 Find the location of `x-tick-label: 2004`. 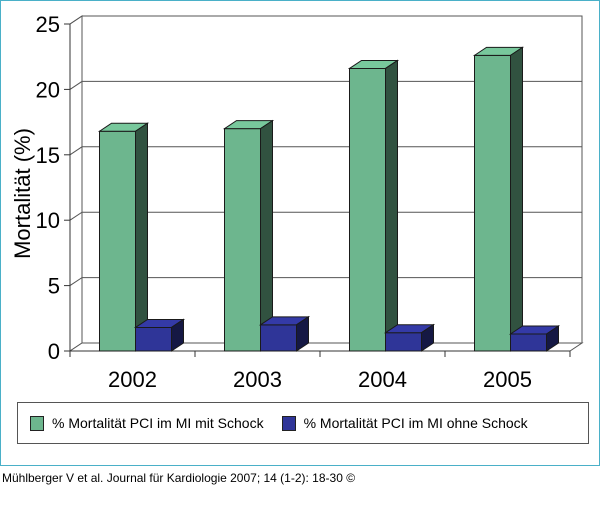

x-tick-label: 2004 is located at coordinates (382, 379).